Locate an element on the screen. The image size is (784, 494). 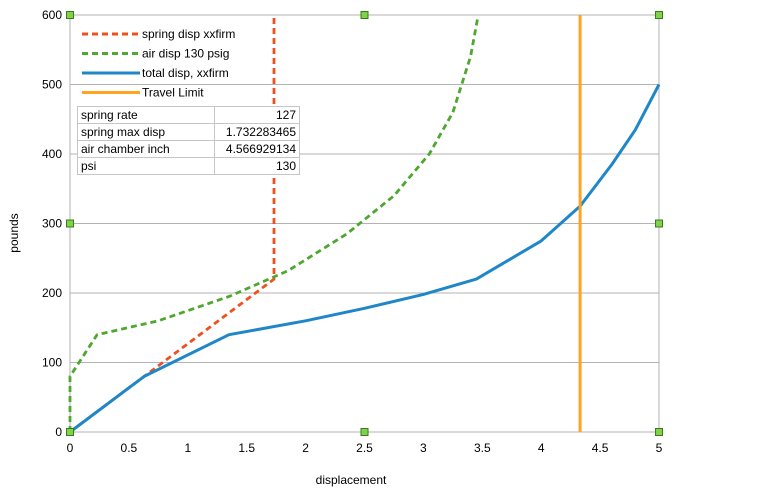
x-tick-label: 1 is located at coordinates (187, 448).